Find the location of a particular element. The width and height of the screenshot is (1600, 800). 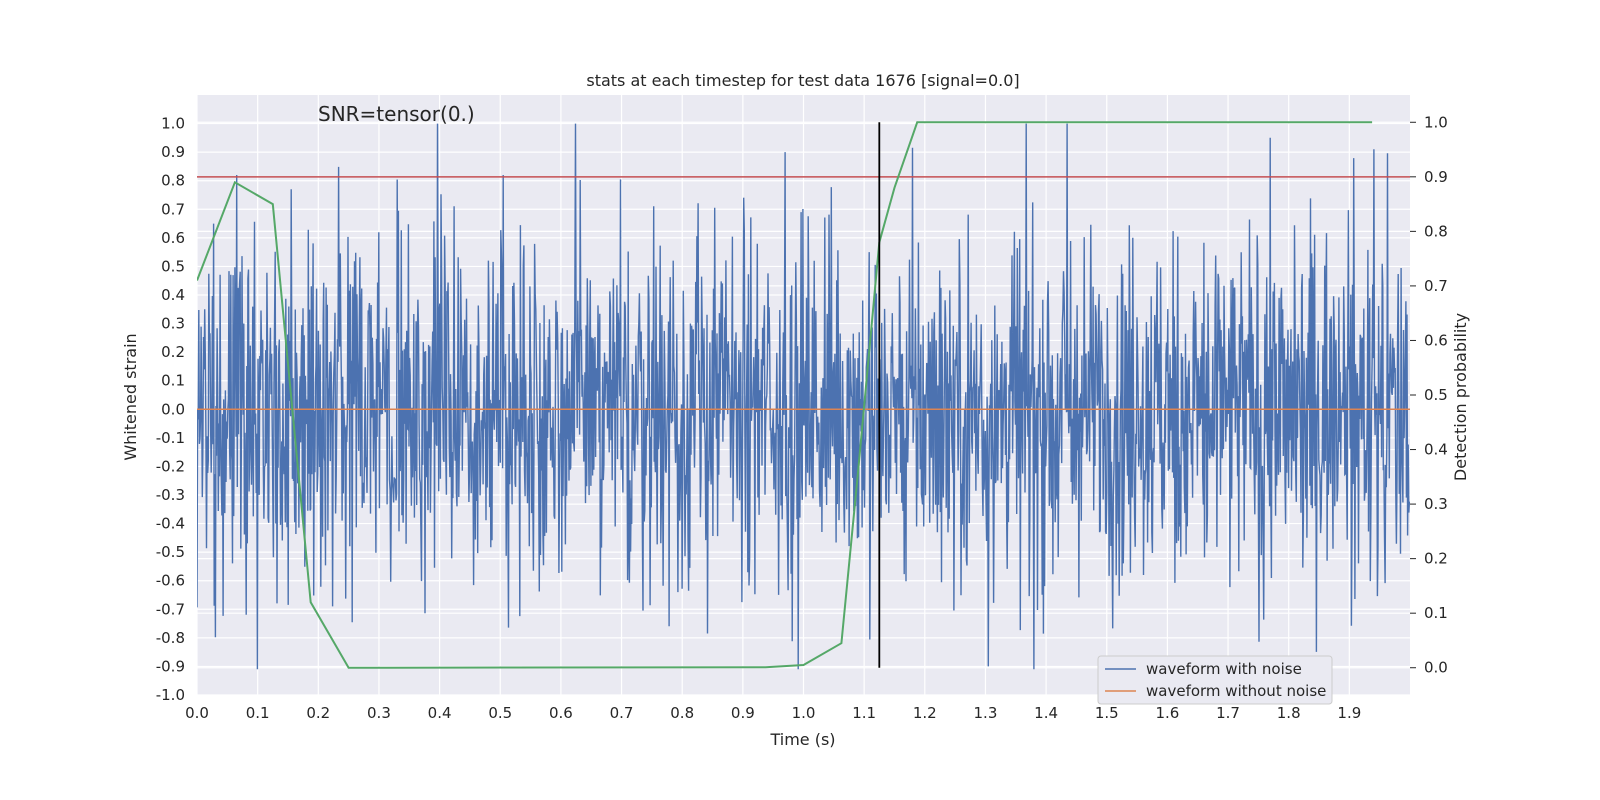

x-tick-label: 1.8 is located at coordinates (1289, 713).